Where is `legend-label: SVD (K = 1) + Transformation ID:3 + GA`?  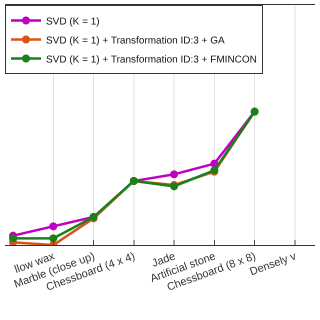 legend-label: SVD (K = 1) + Transformation ID:3 + GA is located at coordinates (136, 40).